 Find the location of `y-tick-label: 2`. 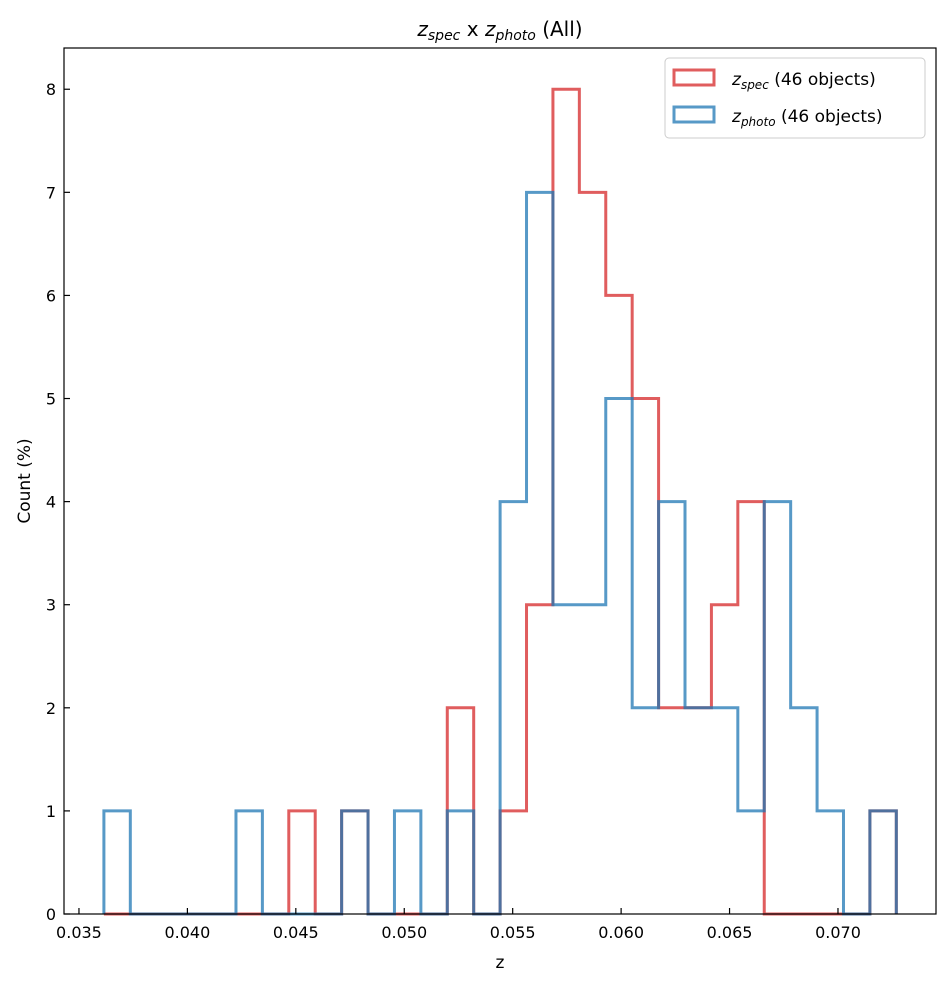

y-tick-label: 2 is located at coordinates (51, 708).